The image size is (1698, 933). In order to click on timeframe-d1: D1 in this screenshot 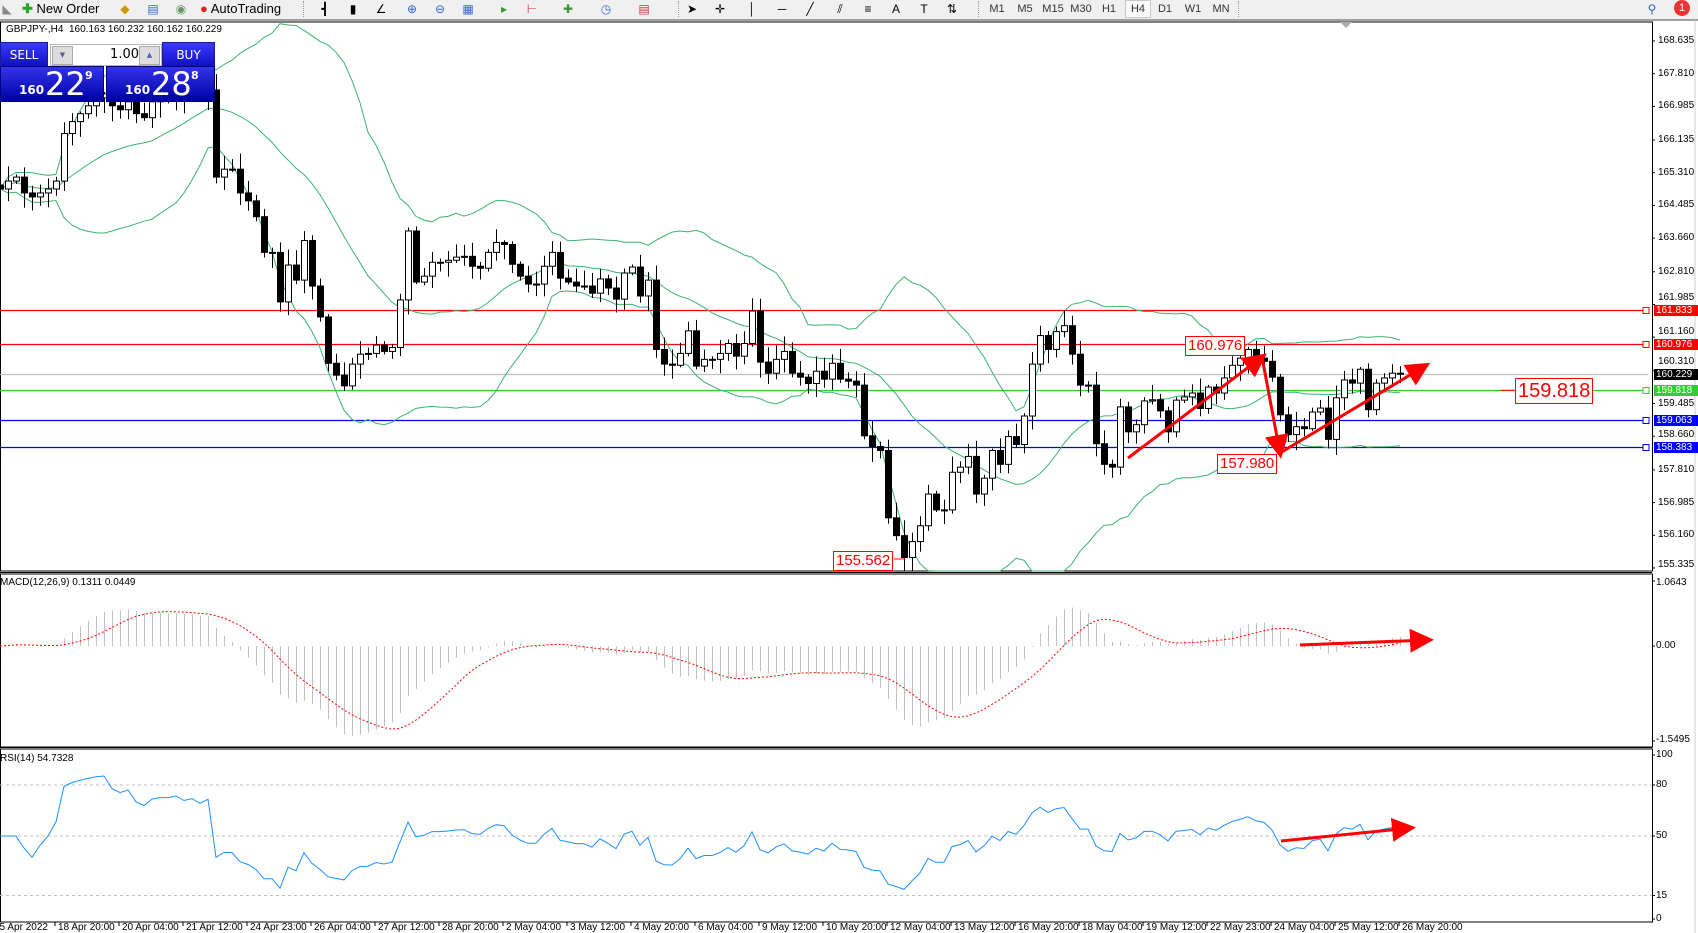, I will do `click(1165, 9)`.